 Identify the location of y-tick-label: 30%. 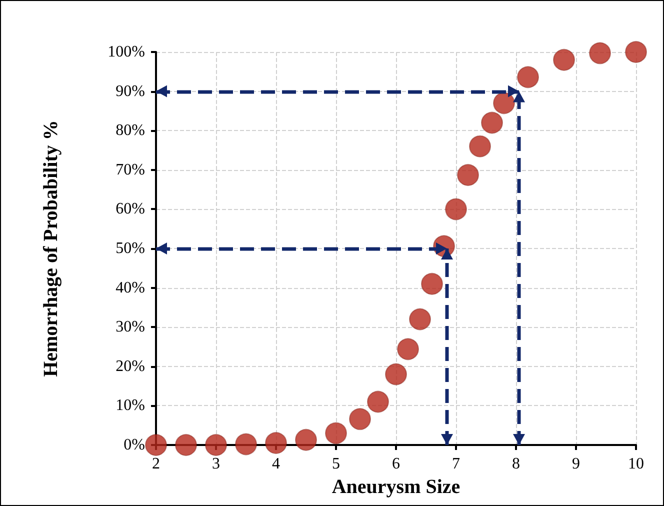
(130, 327).